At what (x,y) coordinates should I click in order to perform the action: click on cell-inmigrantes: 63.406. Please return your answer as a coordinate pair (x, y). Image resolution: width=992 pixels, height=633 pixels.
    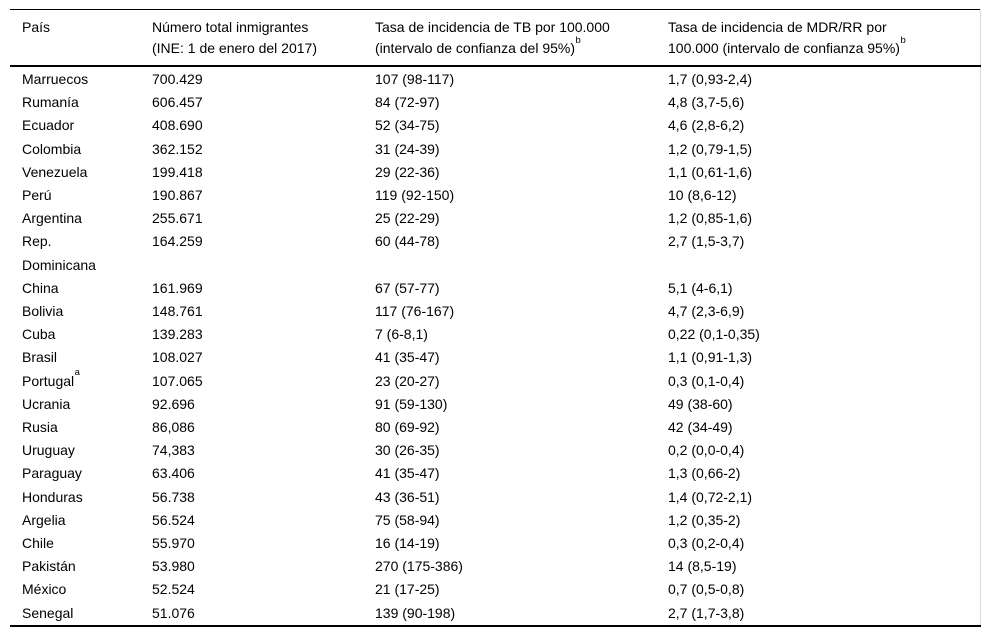
    Looking at the image, I should click on (263, 473).